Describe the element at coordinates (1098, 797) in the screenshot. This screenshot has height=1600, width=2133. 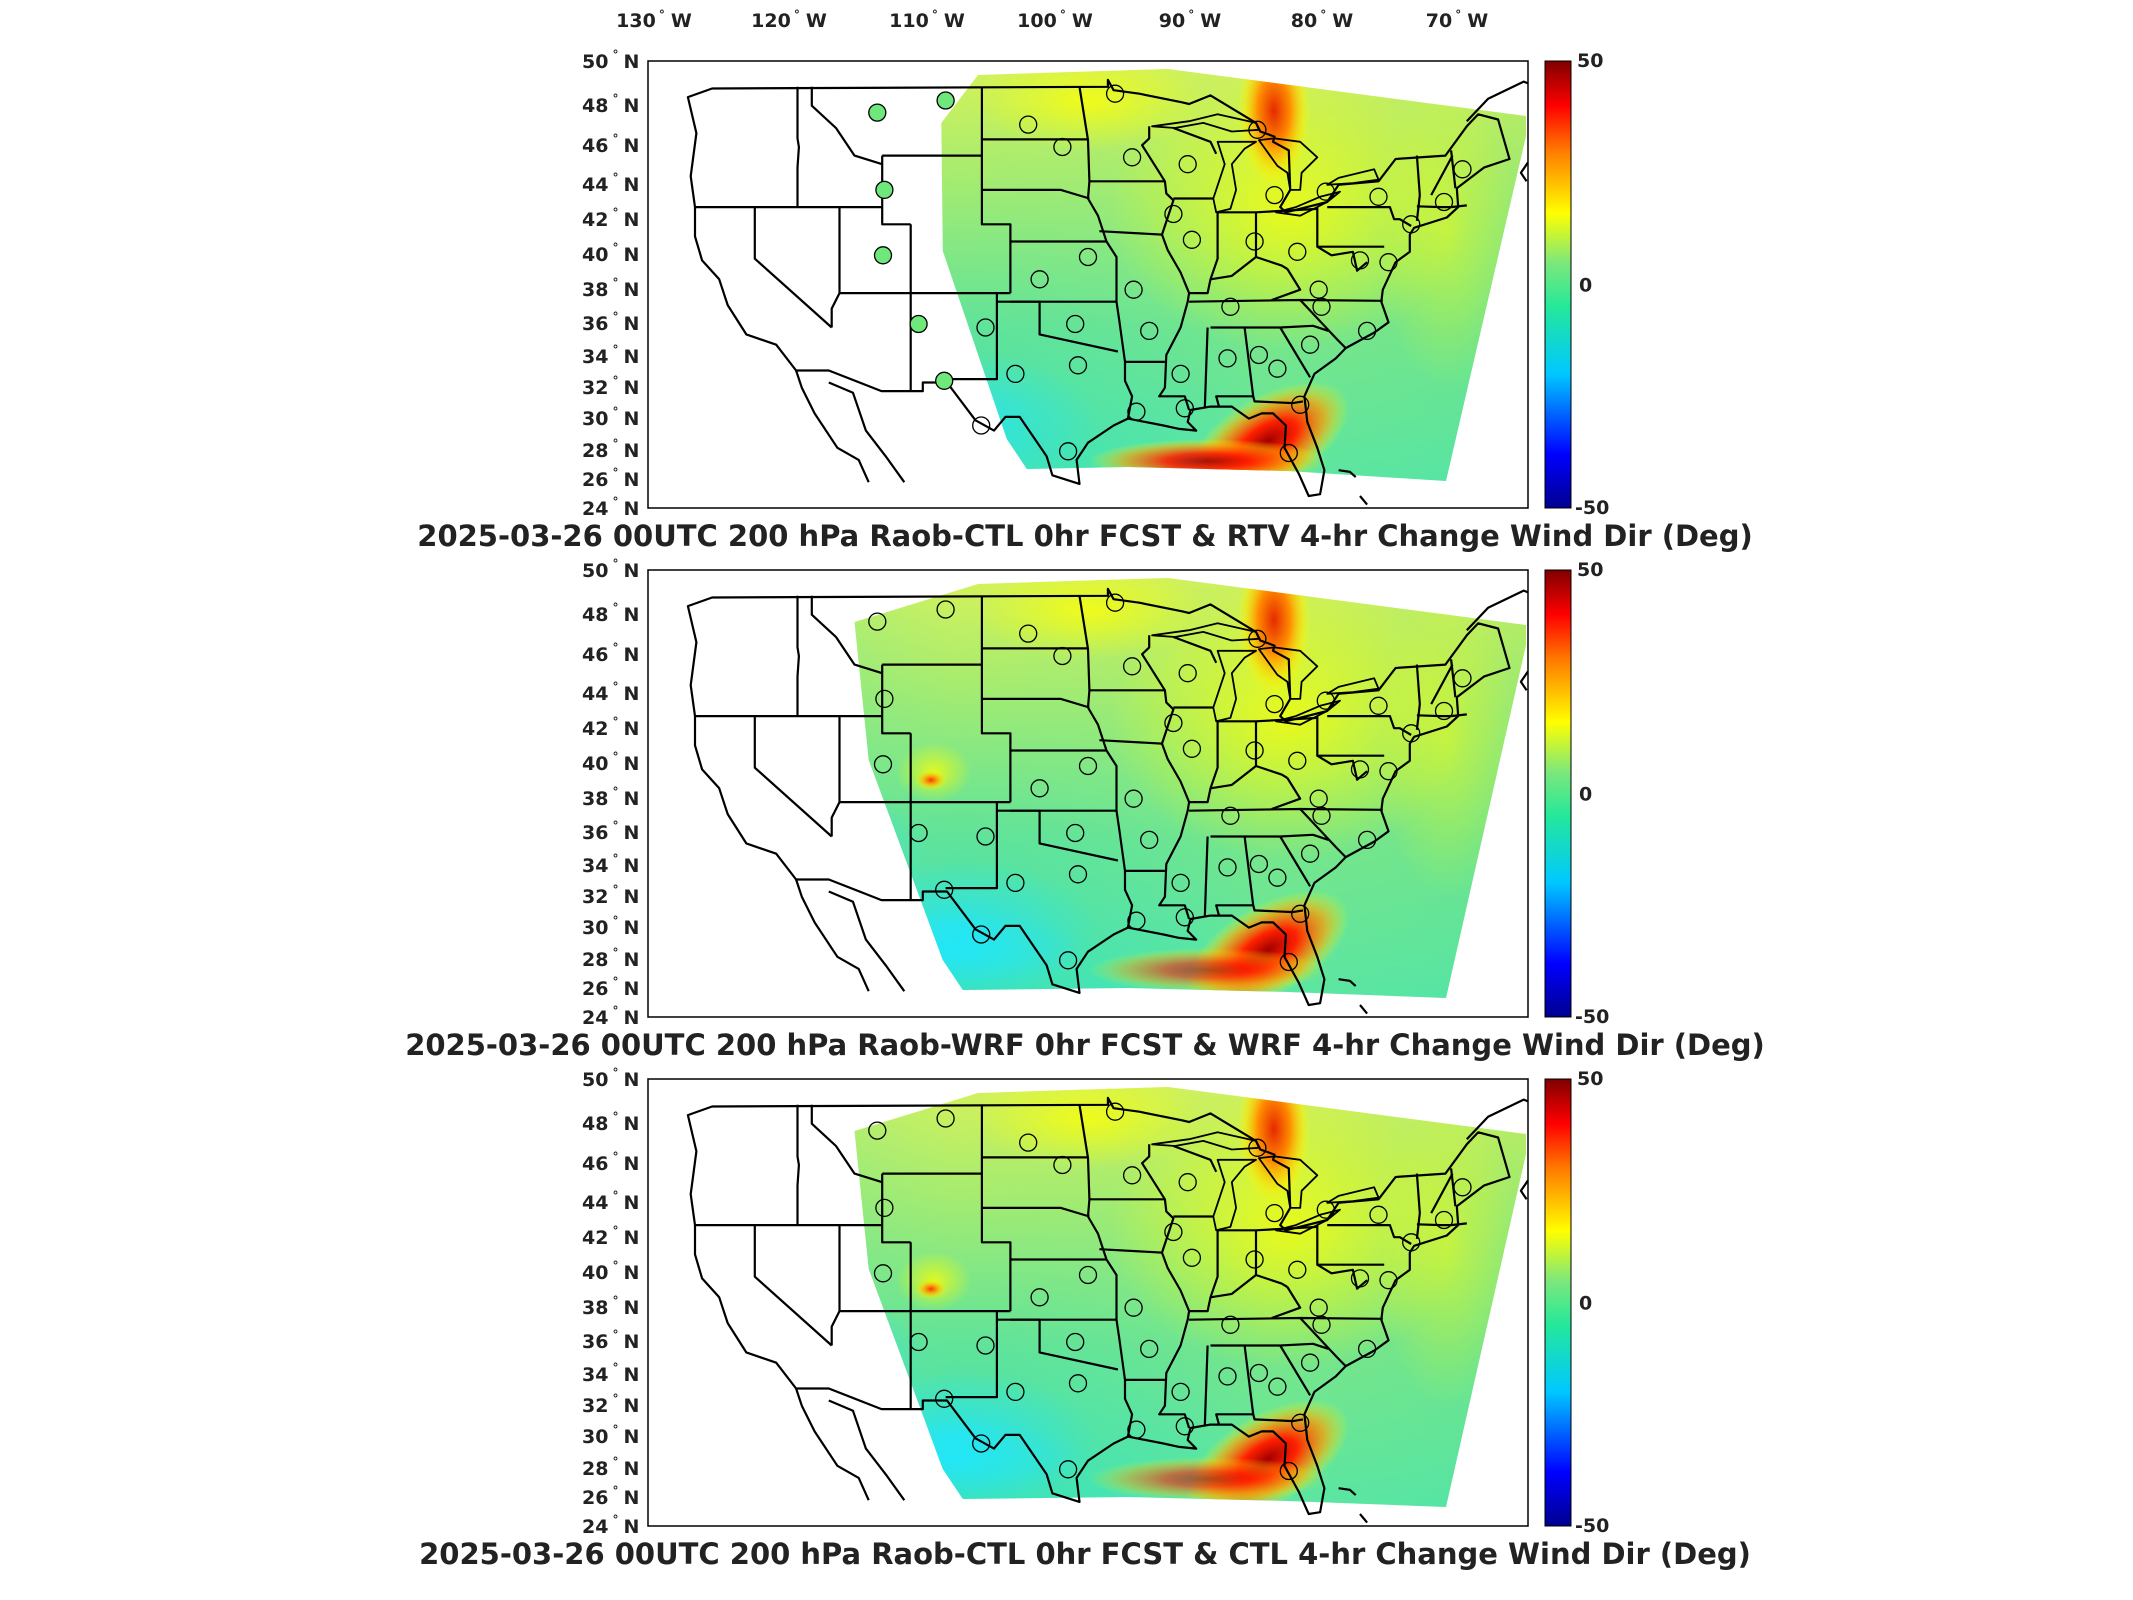
I see `us-outline` at that location.